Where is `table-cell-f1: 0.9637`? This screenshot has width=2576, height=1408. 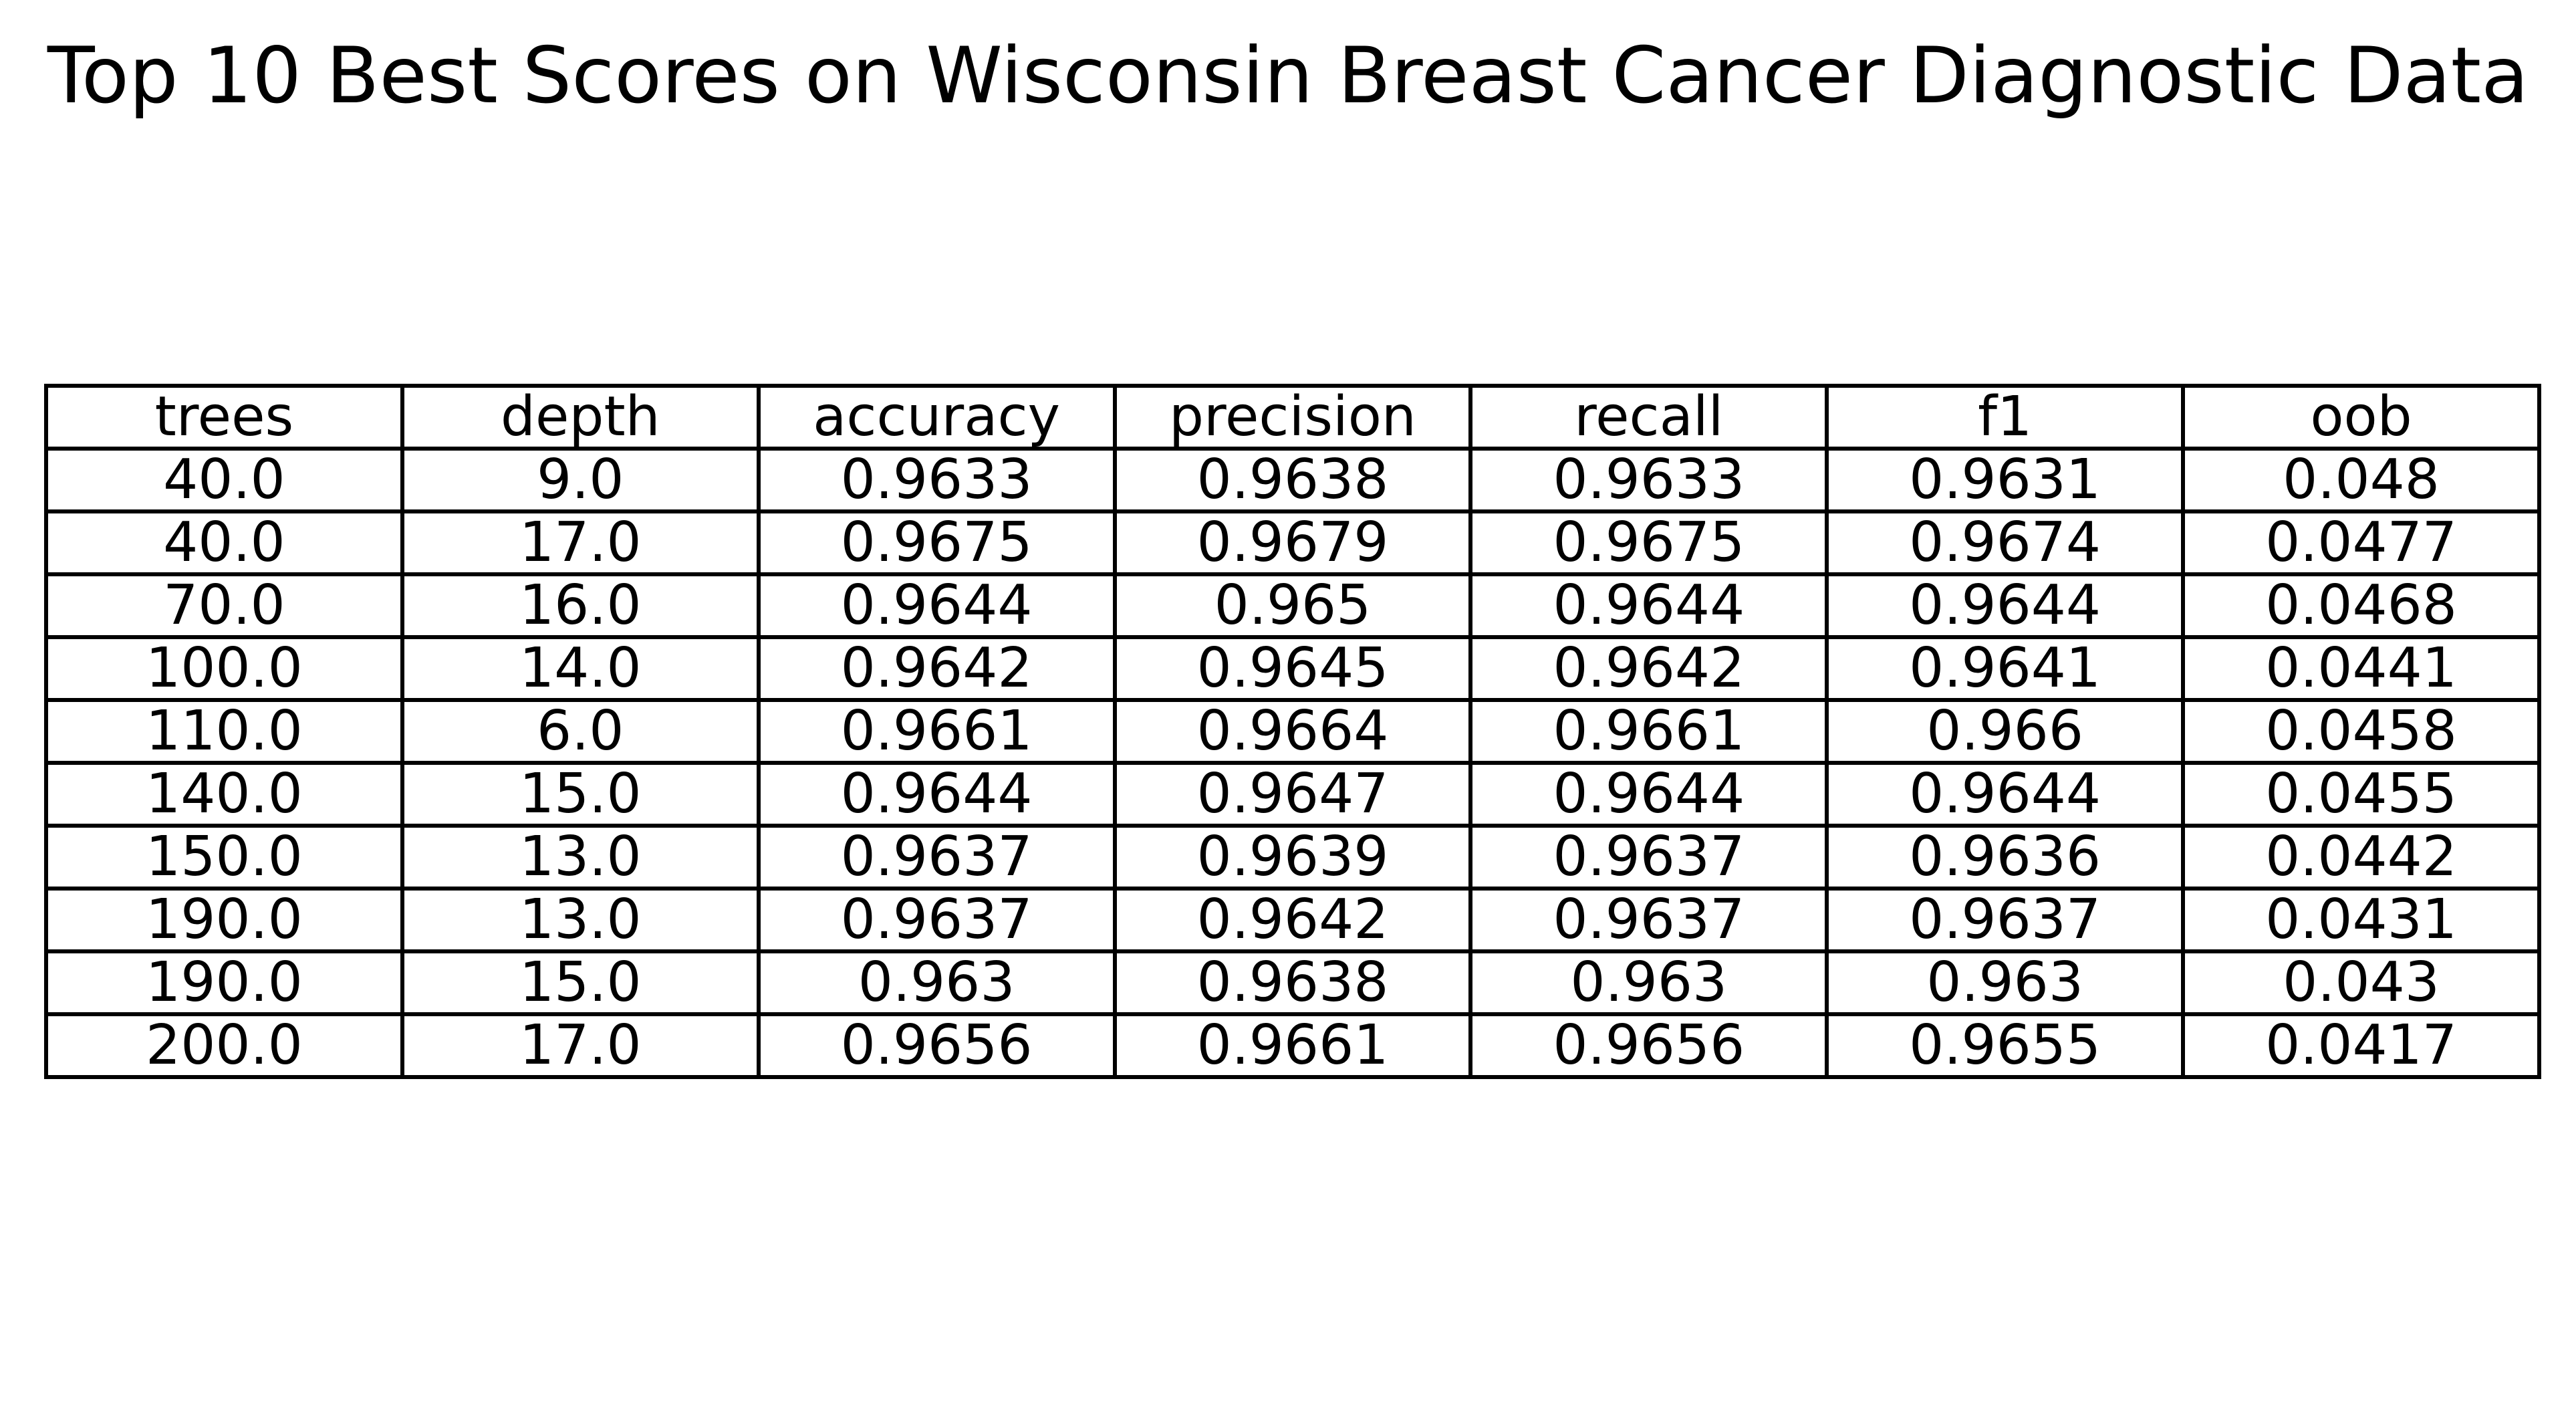
table-cell-f1: 0.9637 is located at coordinates (2005, 920).